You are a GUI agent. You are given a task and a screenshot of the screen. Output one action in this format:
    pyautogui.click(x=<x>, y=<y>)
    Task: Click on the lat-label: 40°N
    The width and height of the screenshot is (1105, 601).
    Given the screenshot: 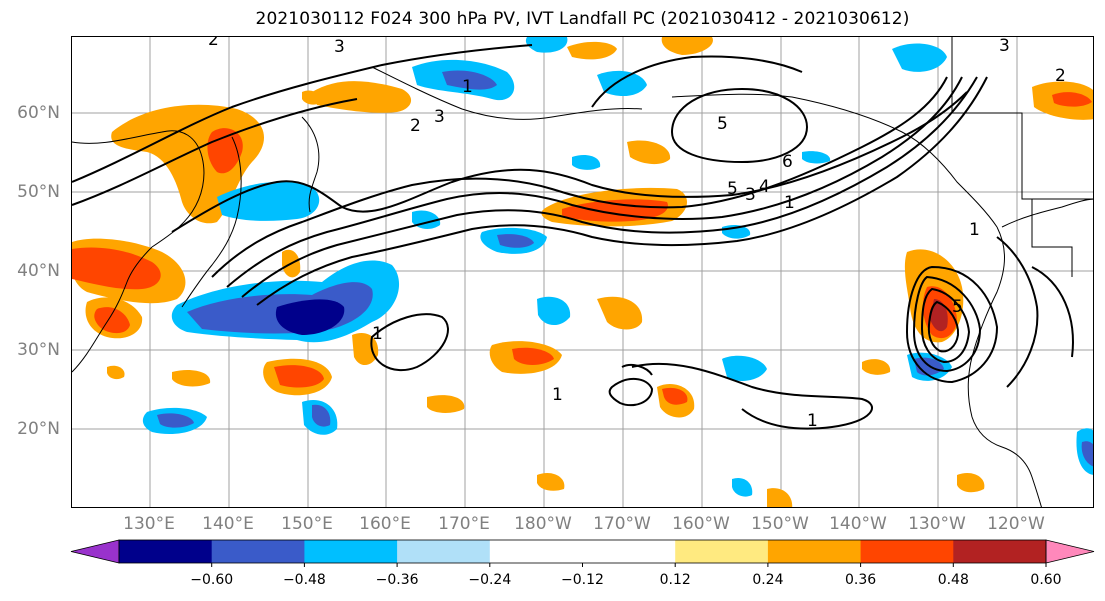 What is the action you would take?
    pyautogui.click(x=38, y=271)
    